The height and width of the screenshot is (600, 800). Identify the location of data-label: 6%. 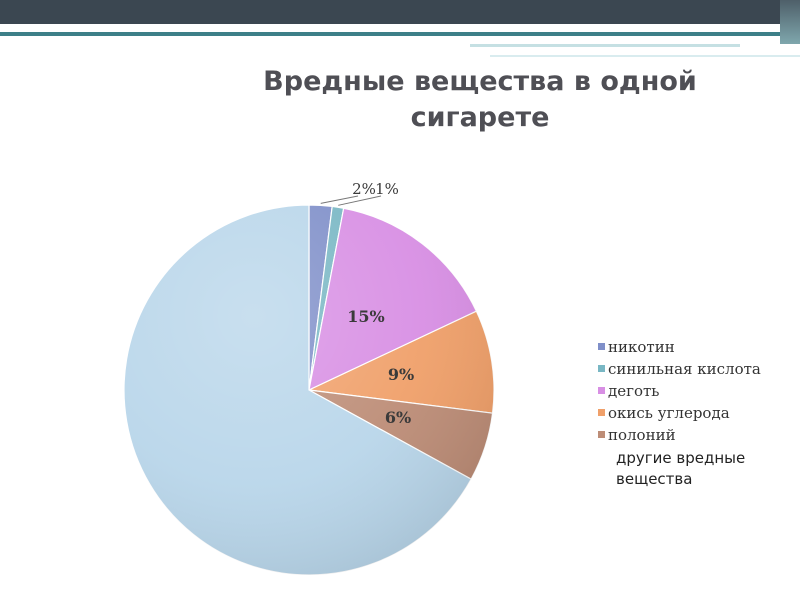
(398, 417).